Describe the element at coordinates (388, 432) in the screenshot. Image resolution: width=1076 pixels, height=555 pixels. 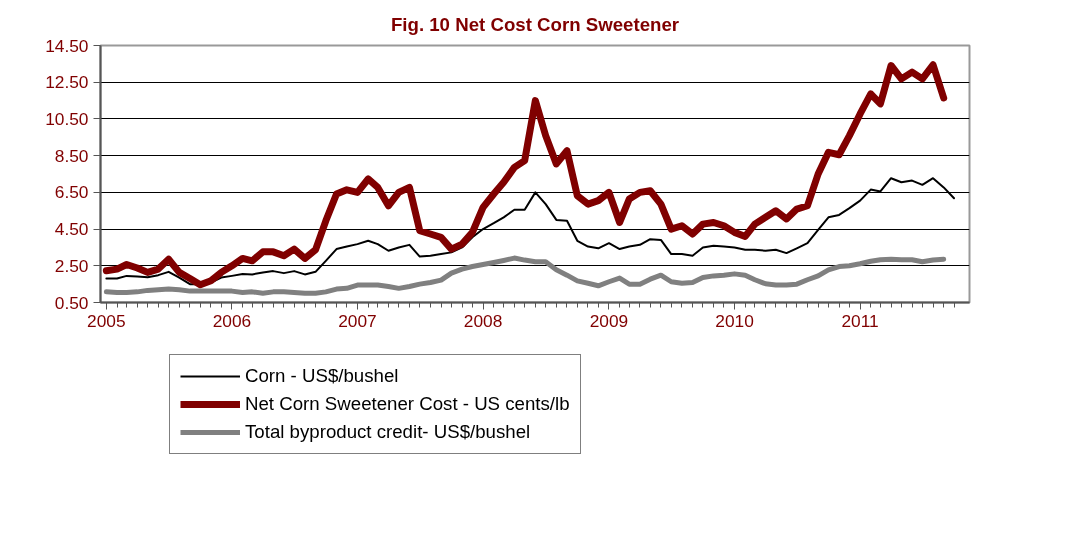
I see `legend-label: Total byproduct credit- US$/bushel` at that location.